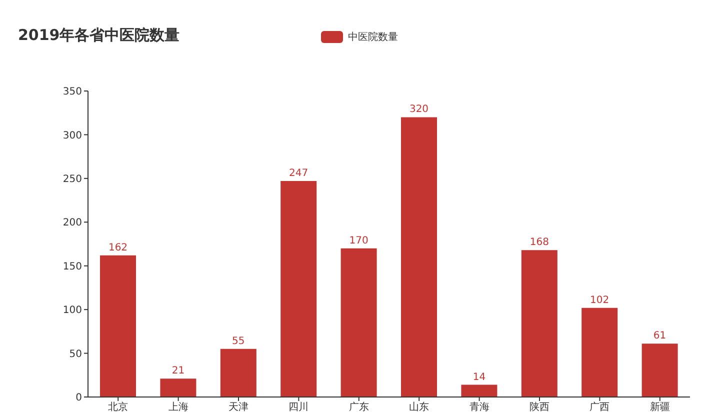 The height and width of the screenshot is (419, 719). Describe the element at coordinates (479, 407) in the screenshot. I see `x-tick-label: 青海` at that location.